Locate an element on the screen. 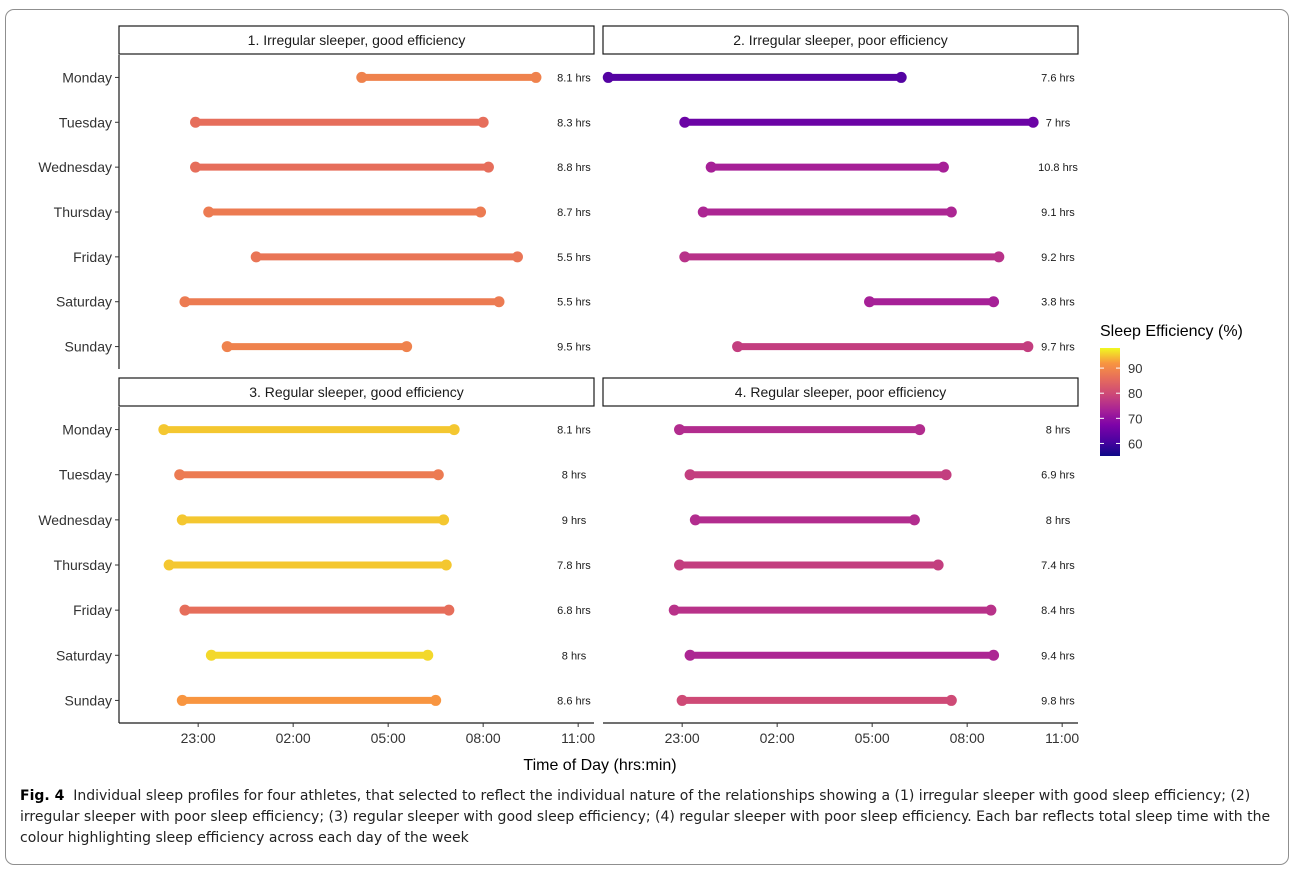 The image size is (1295, 871). duration-label: 8.8 hrs is located at coordinates (574, 168).